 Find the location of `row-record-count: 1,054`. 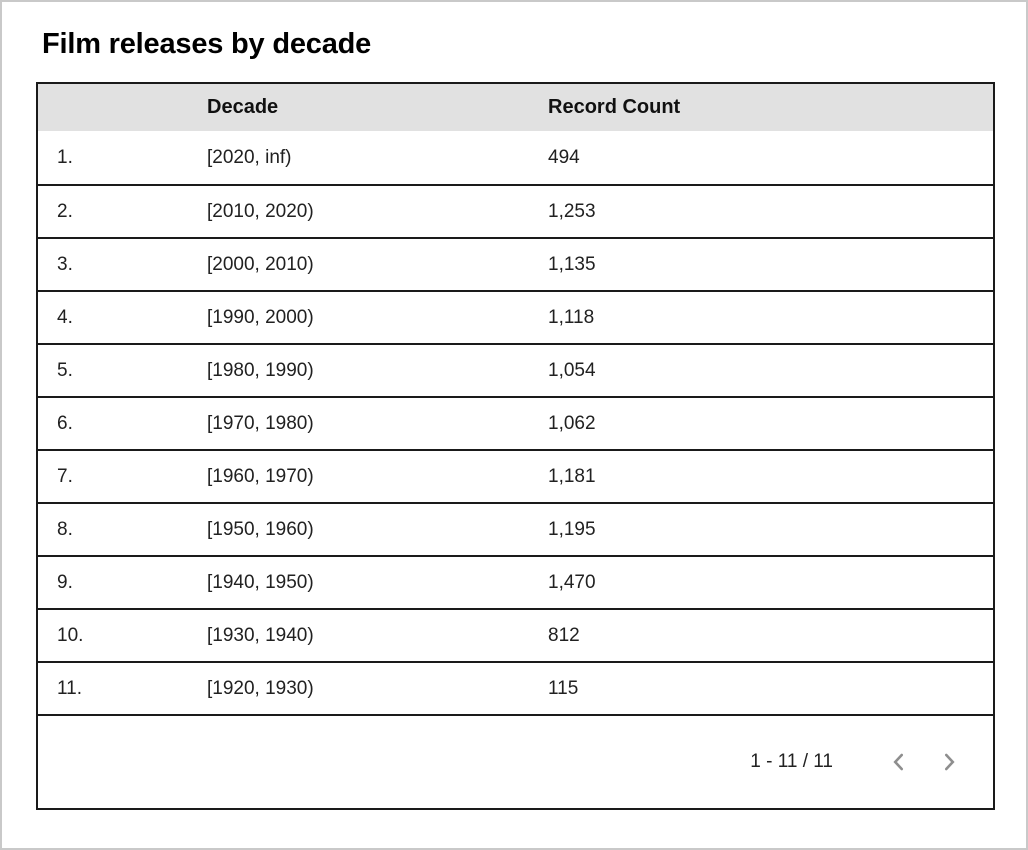

row-record-count: 1,054 is located at coordinates (572, 370).